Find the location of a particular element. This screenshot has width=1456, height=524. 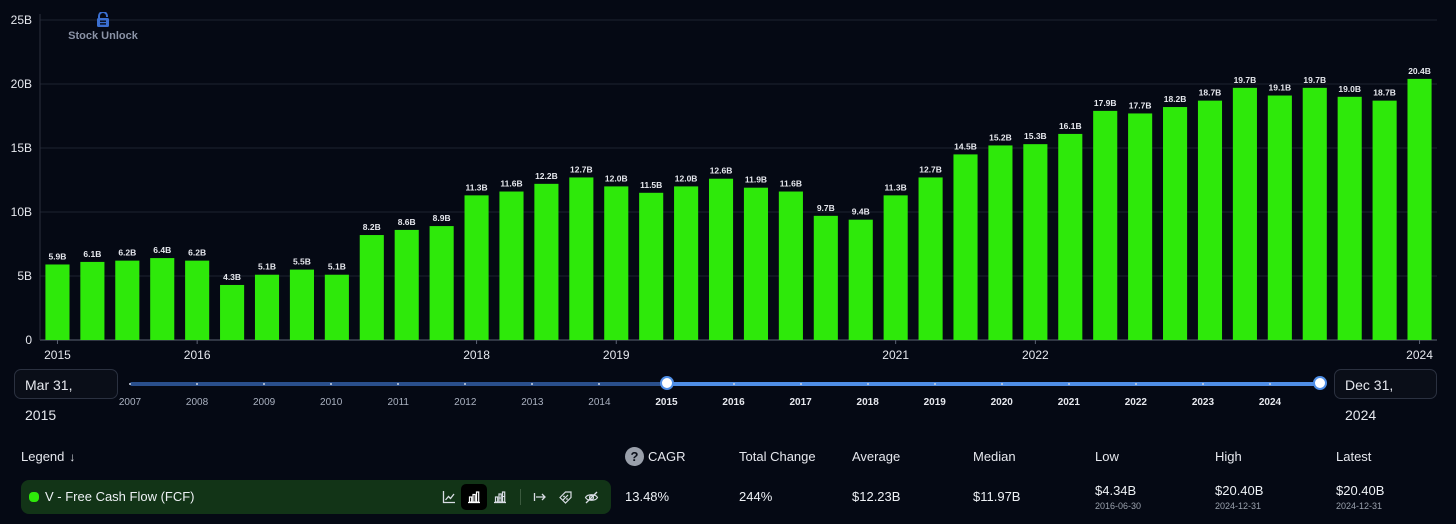

latest-value: $20.40B is located at coordinates (1360, 490).